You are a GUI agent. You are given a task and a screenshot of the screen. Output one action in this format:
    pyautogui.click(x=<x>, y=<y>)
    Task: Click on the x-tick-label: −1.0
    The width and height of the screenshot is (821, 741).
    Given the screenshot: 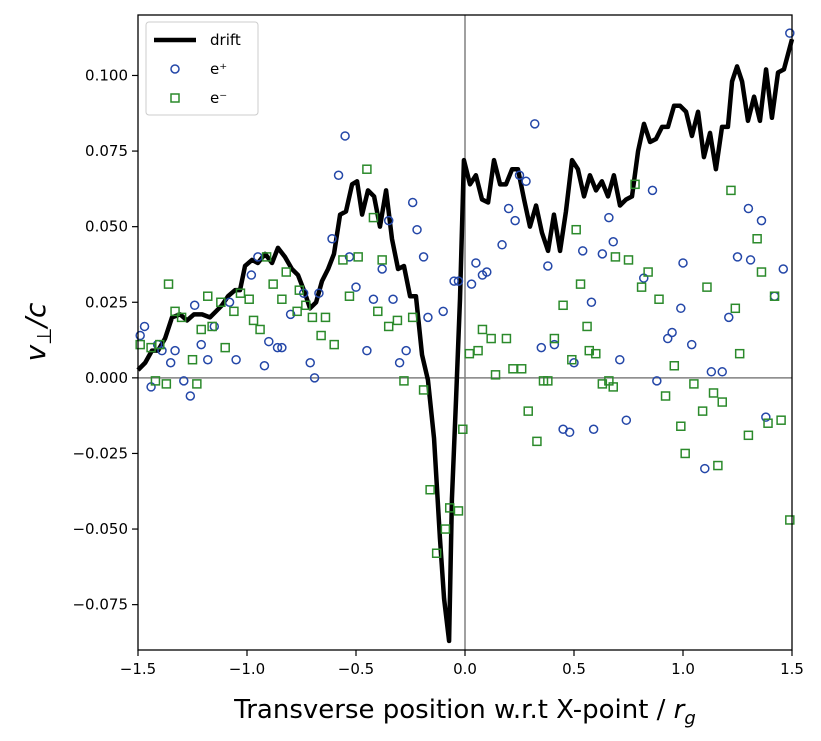 What is the action you would take?
    pyautogui.click(x=247, y=669)
    